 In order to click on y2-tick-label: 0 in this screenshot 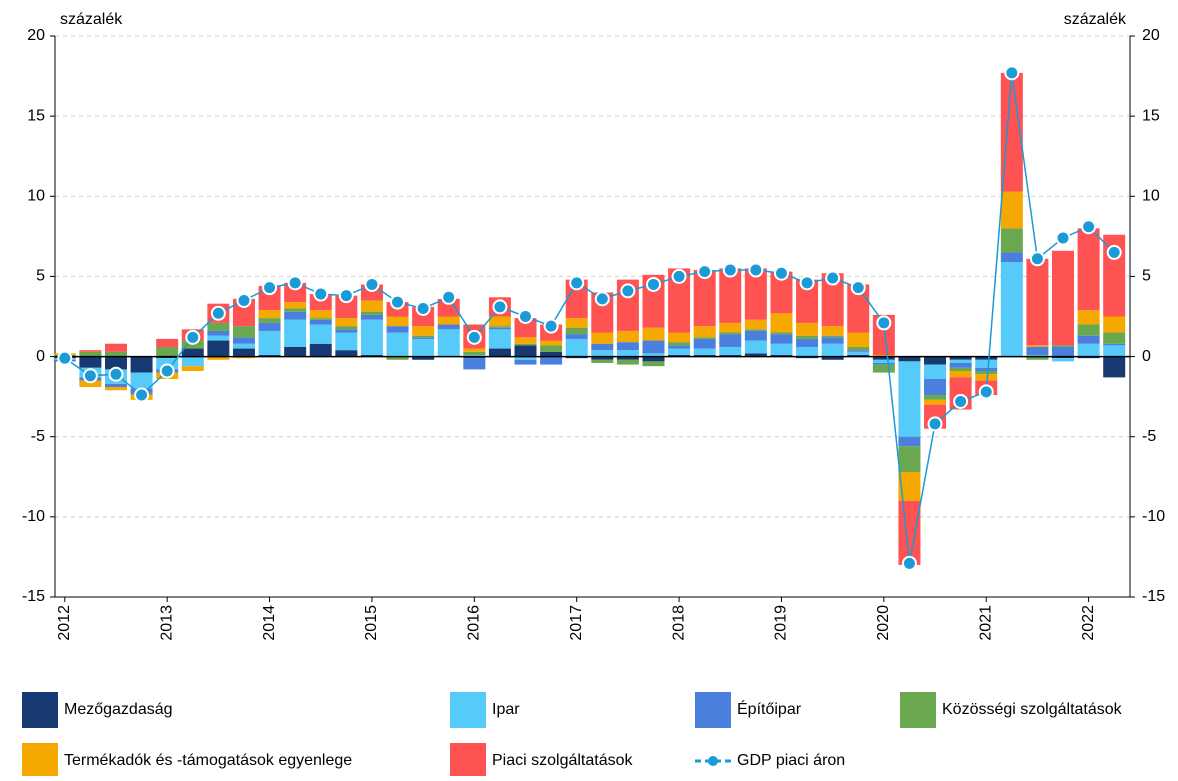, I will do `click(1146, 356)`.